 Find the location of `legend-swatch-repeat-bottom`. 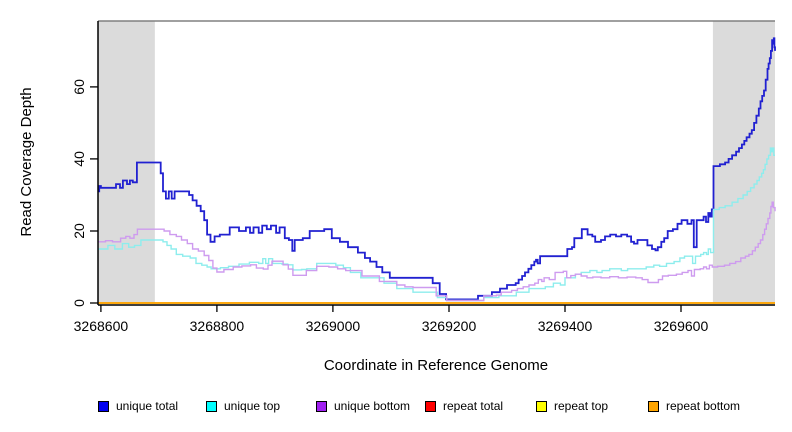

legend-swatch-repeat-bottom is located at coordinates (653, 406).